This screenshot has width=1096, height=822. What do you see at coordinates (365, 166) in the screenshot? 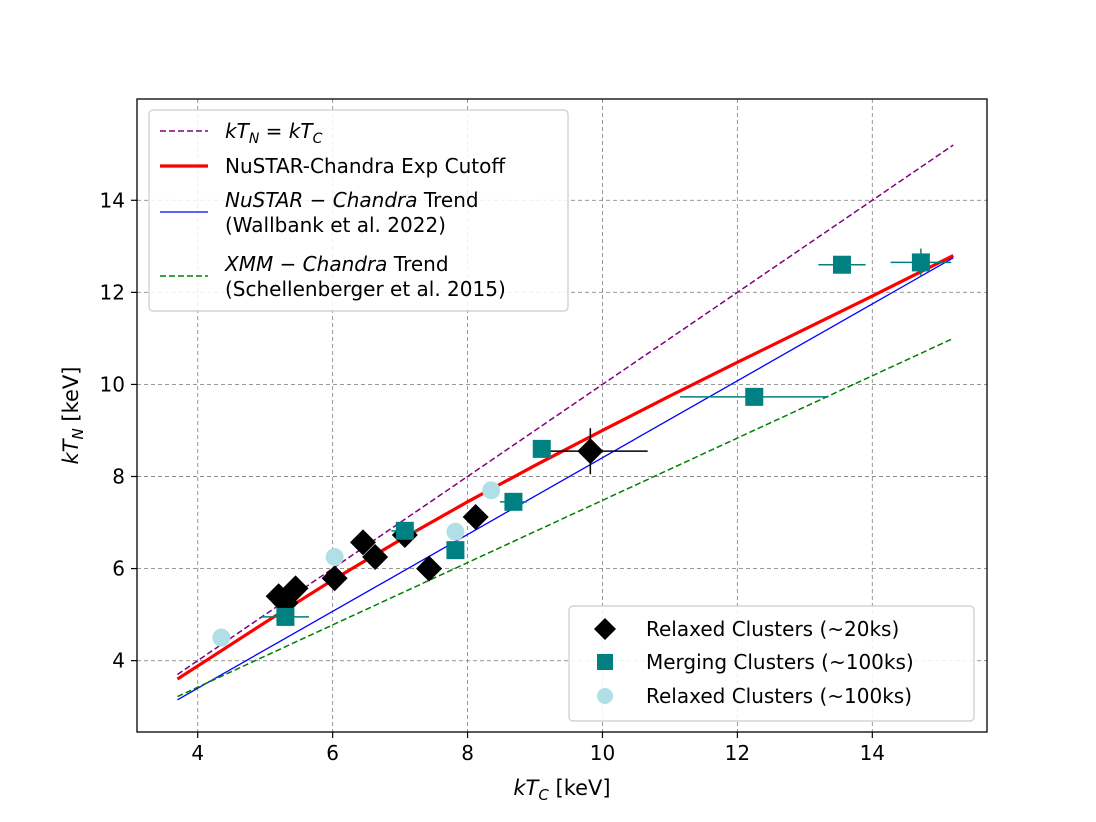
I see `legend-ul-label-1: NuSTAR-Chandra Exp Cutoff` at bounding box center [365, 166].